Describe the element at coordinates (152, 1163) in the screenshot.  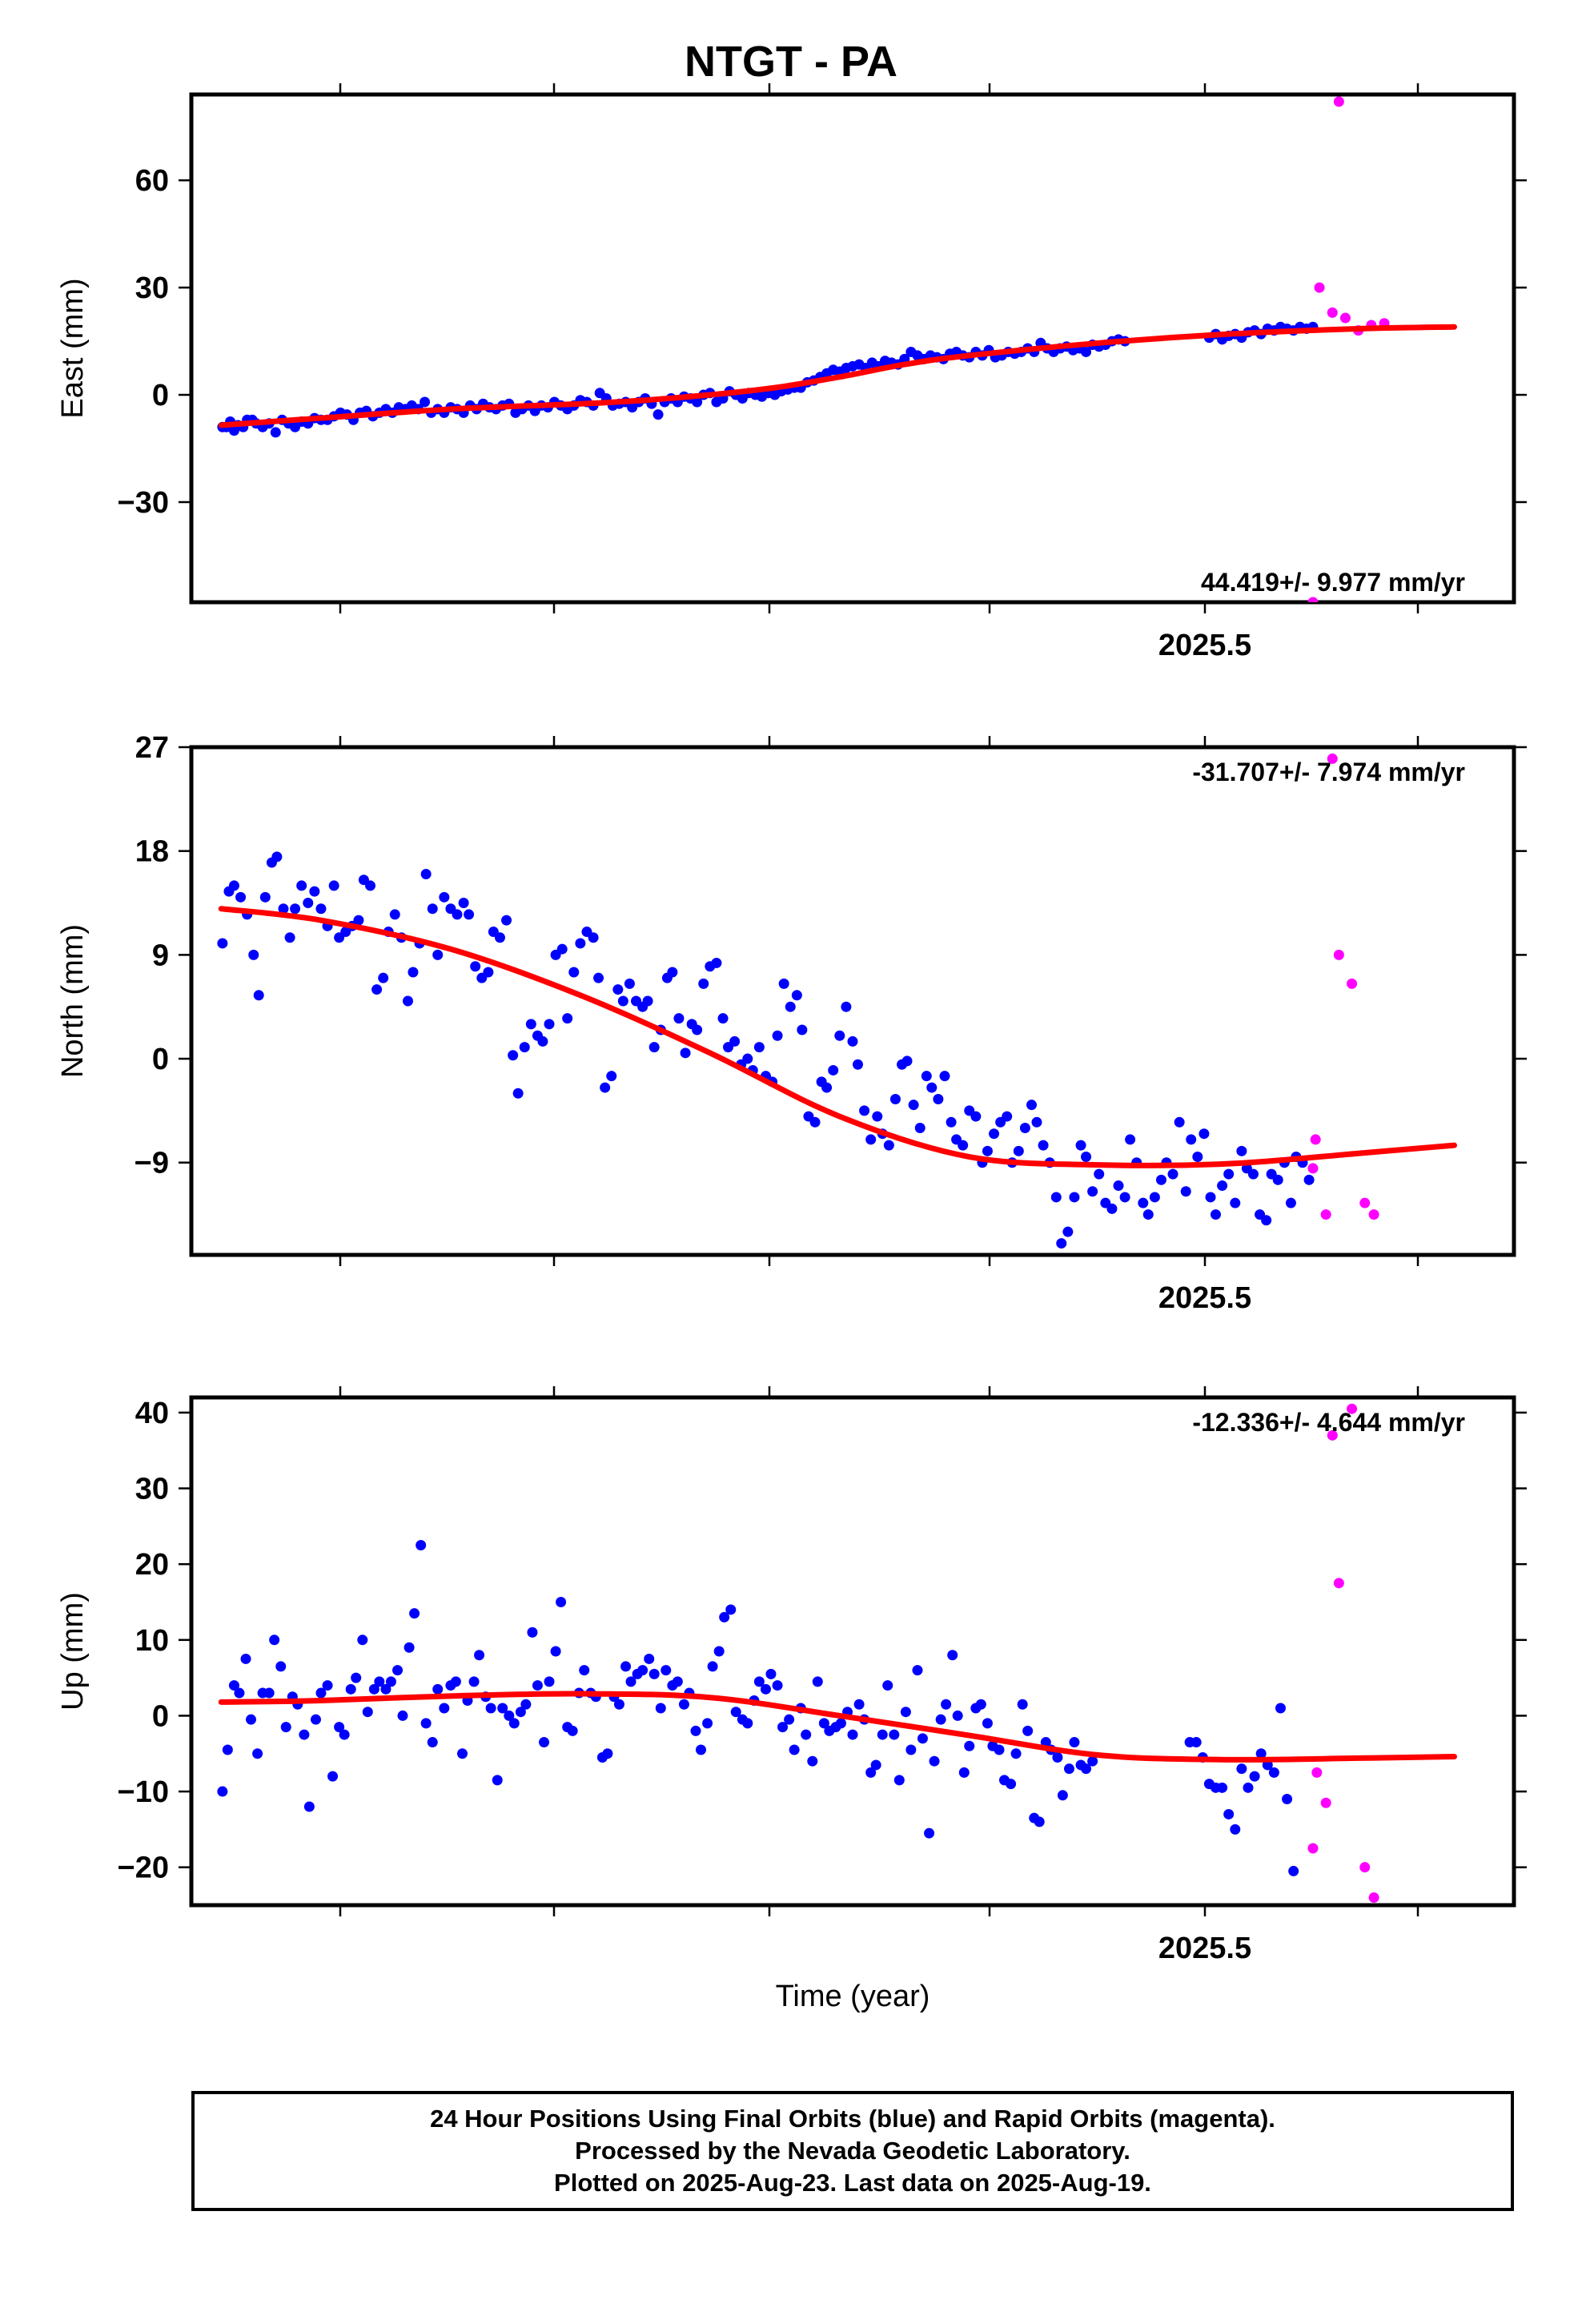
I see `y-tick-label: −9` at that location.